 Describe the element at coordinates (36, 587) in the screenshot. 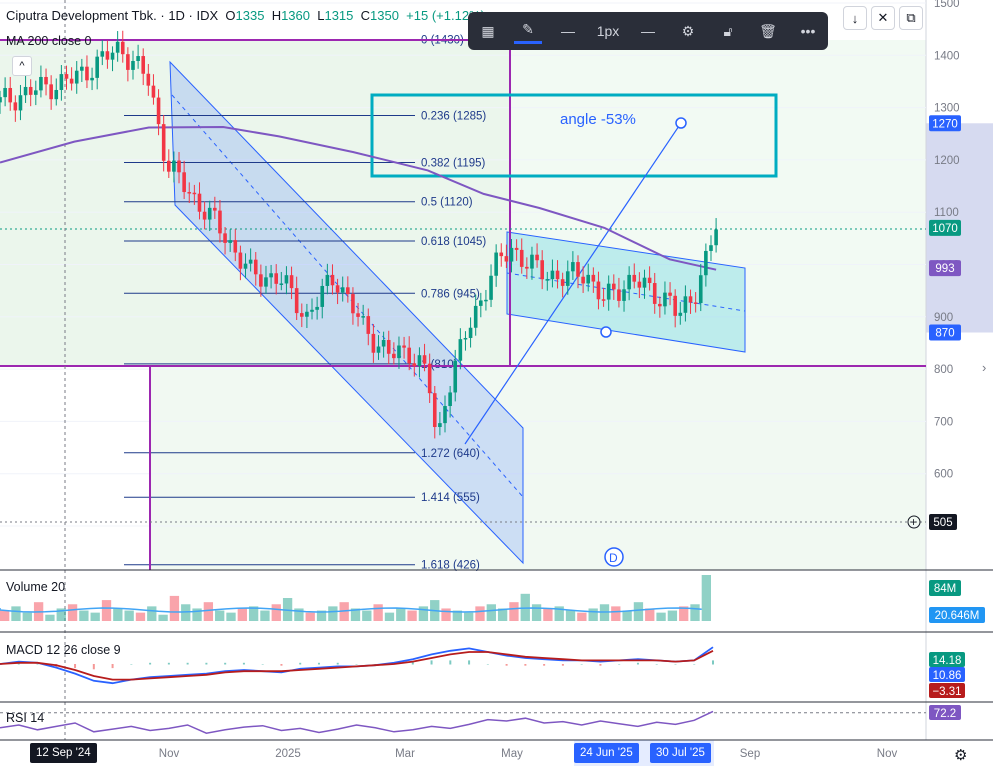

I see `volume-legend: Volume 20` at that location.